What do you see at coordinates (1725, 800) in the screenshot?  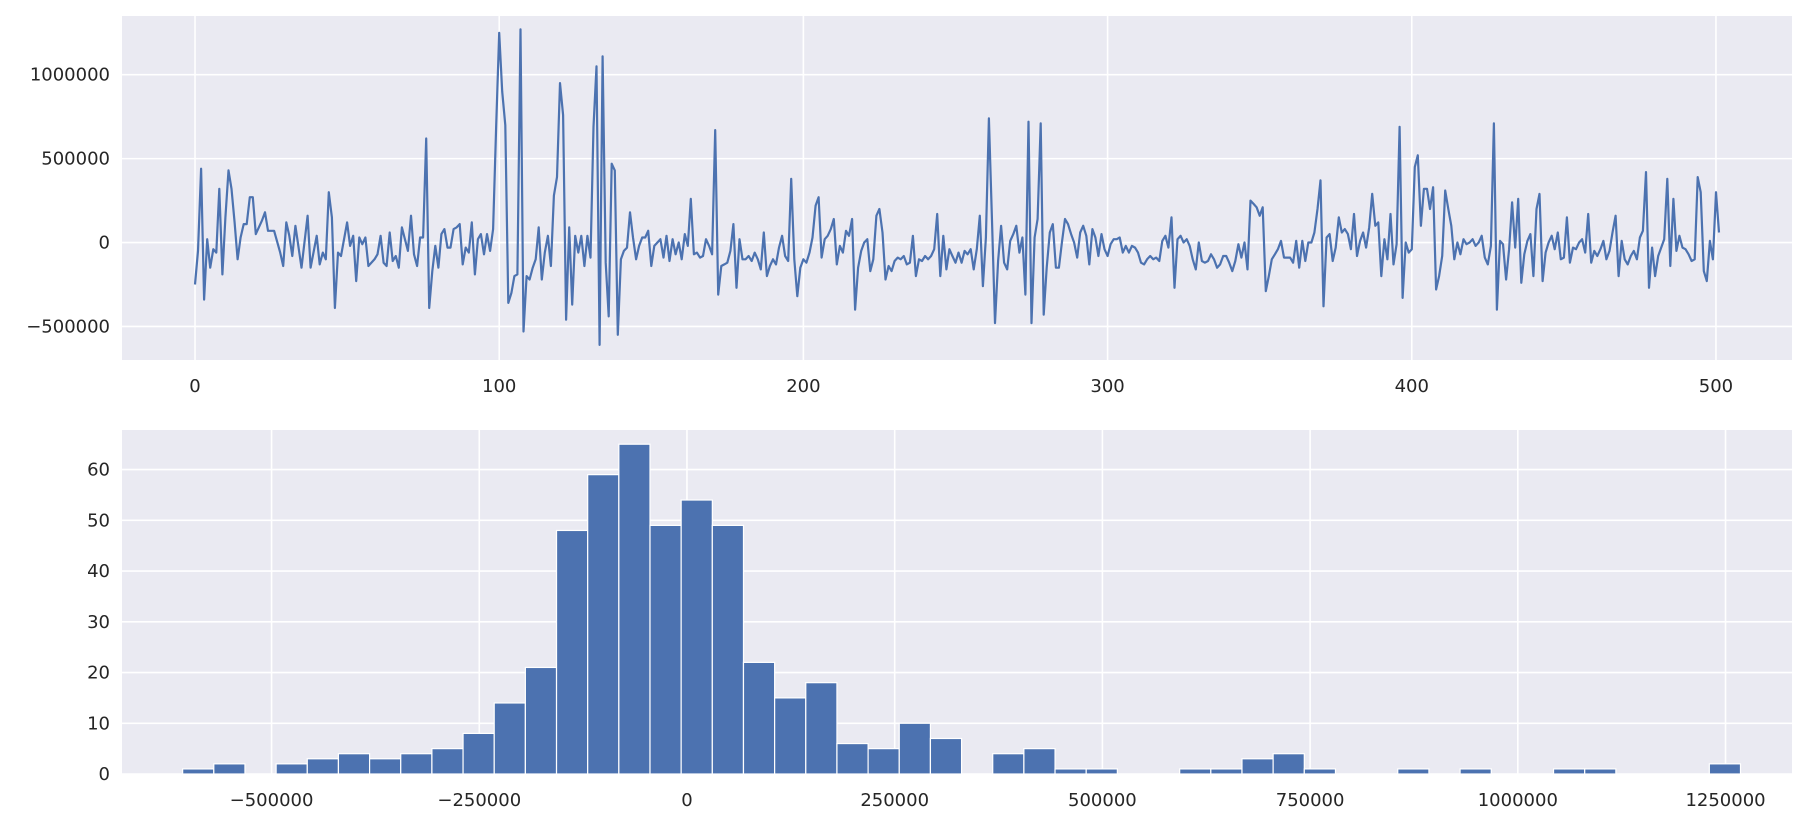 I see `histogram-x-tick-label: 1250000` at bounding box center [1725, 800].